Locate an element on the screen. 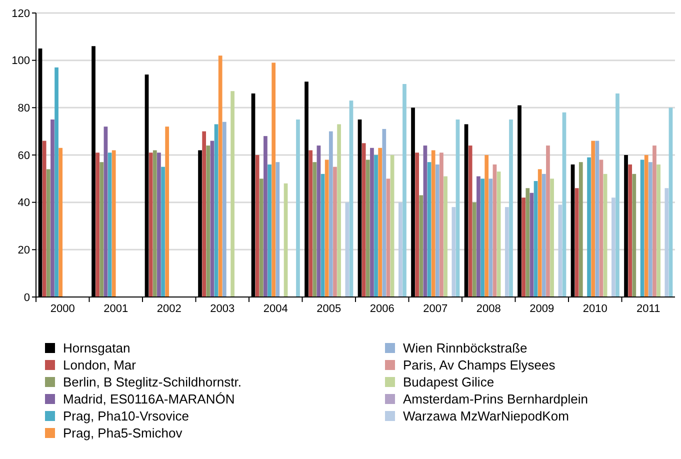 The image size is (681, 459). y-tick-label: 60 is located at coordinates (24, 156).